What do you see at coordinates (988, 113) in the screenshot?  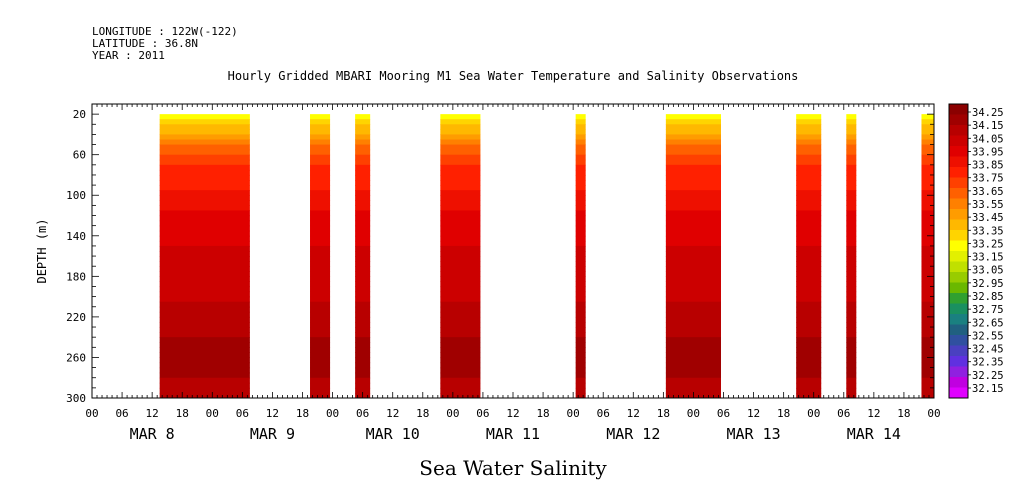 I see `colorbar-label: 34.25` at bounding box center [988, 113].